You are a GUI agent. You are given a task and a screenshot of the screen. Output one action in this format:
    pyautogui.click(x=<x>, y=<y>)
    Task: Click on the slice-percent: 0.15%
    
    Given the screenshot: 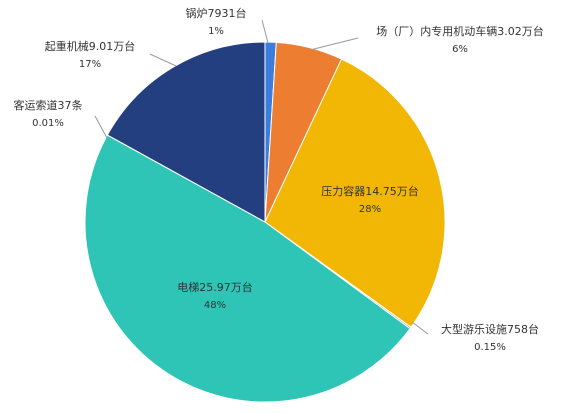 What is the action you would take?
    pyautogui.click(x=490, y=347)
    